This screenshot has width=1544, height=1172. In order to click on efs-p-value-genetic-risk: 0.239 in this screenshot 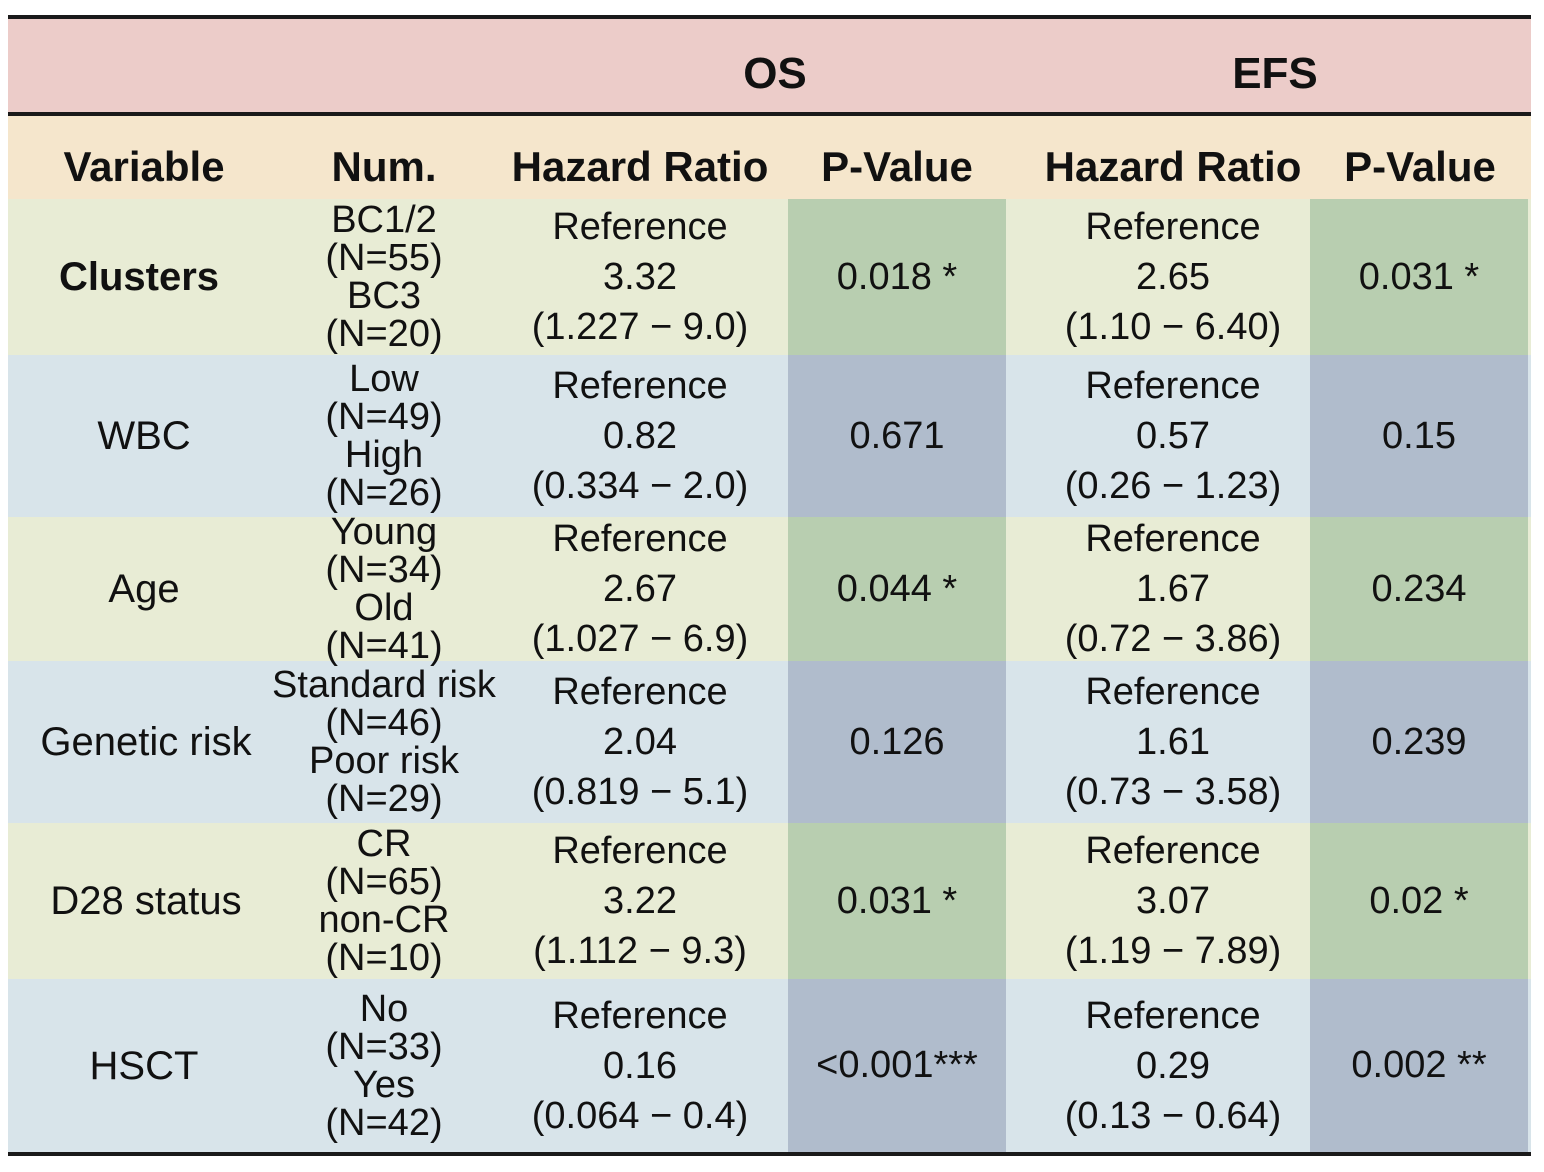, I will do `click(1419, 741)`.